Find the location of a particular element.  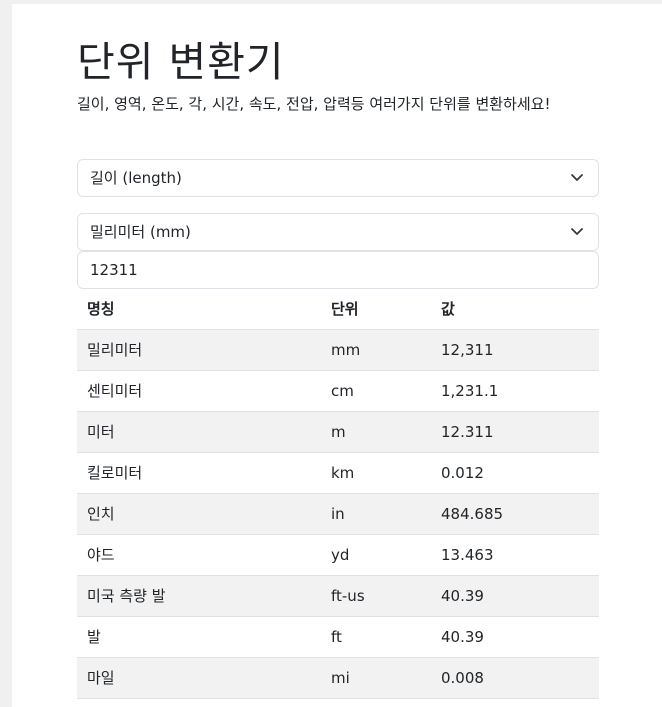

table-row: 킬로미터 km 0.012 is located at coordinates (338, 473).